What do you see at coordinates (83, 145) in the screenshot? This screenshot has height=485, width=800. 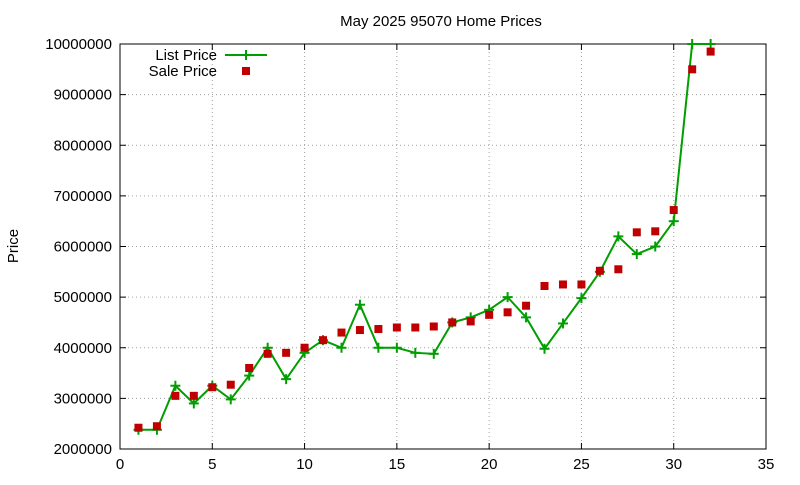 I see `y-tick-label: 8000000` at bounding box center [83, 145].